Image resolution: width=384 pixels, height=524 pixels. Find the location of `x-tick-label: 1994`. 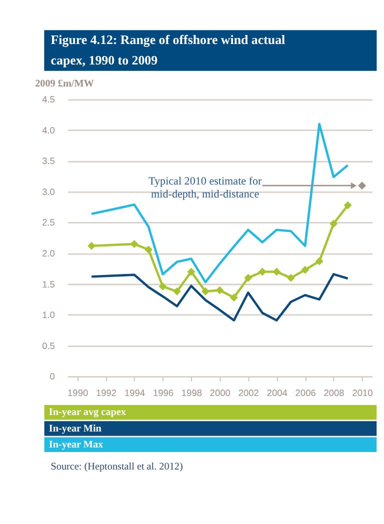

x-tick-label: 1994 is located at coordinates (135, 393).